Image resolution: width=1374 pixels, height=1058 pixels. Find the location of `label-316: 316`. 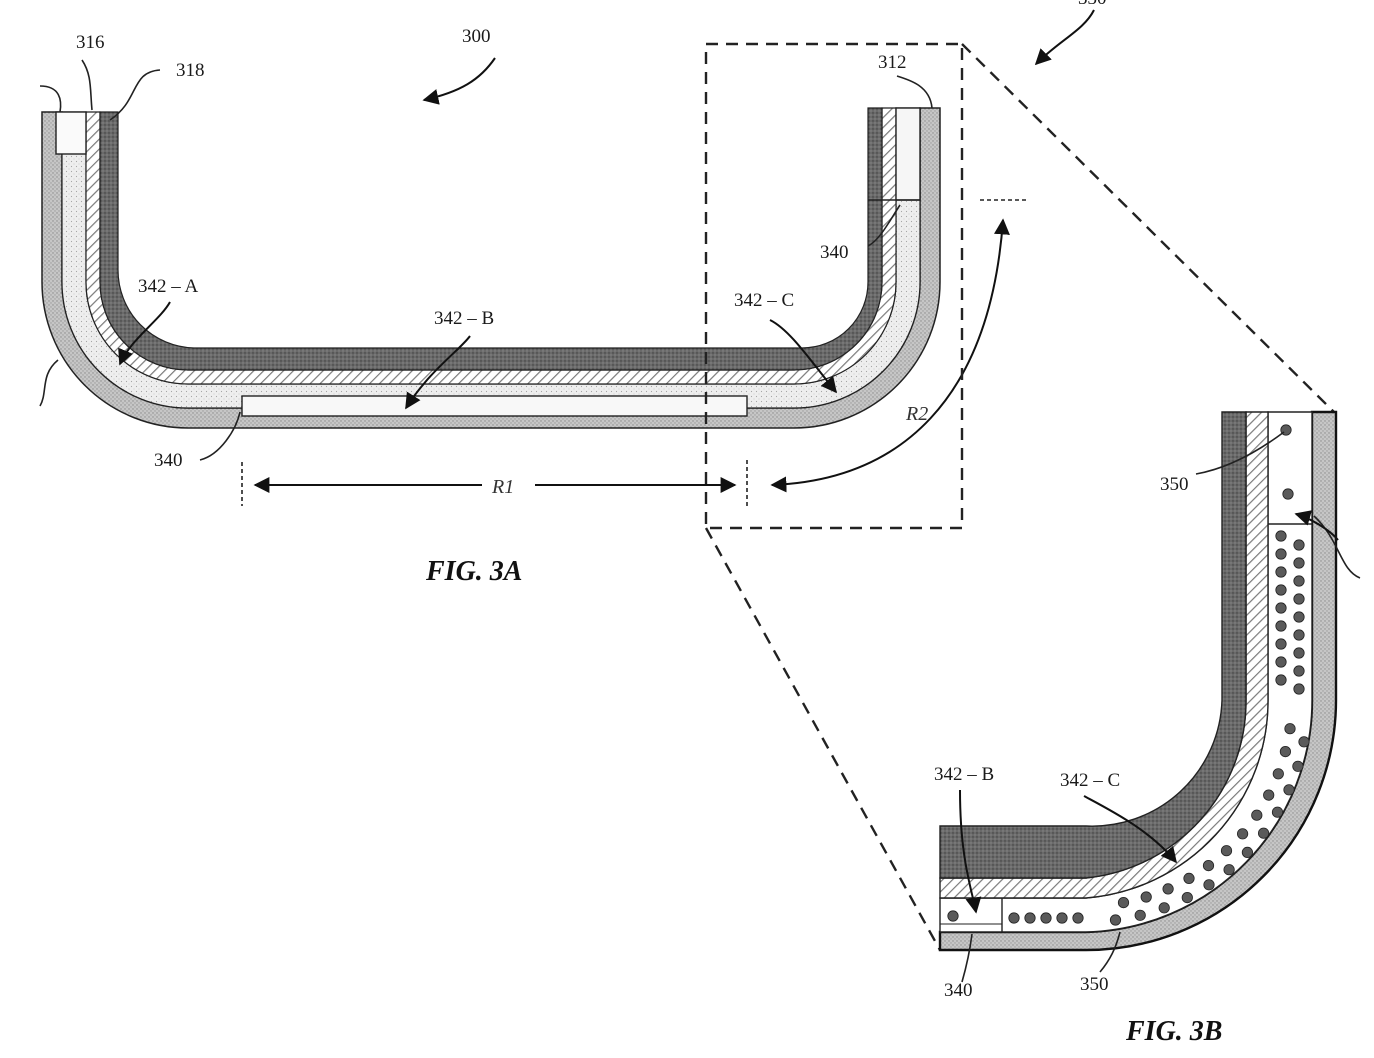

label-316: 316 is located at coordinates (90, 42).